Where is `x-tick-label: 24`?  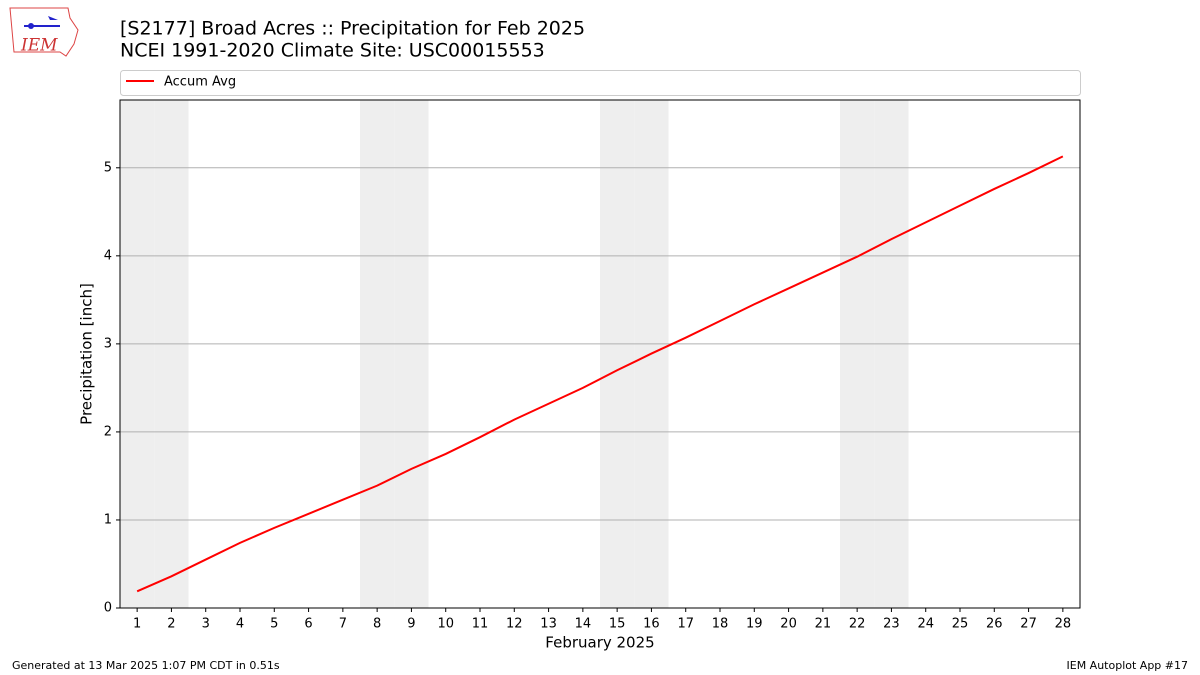
x-tick-label: 24 is located at coordinates (925, 624).